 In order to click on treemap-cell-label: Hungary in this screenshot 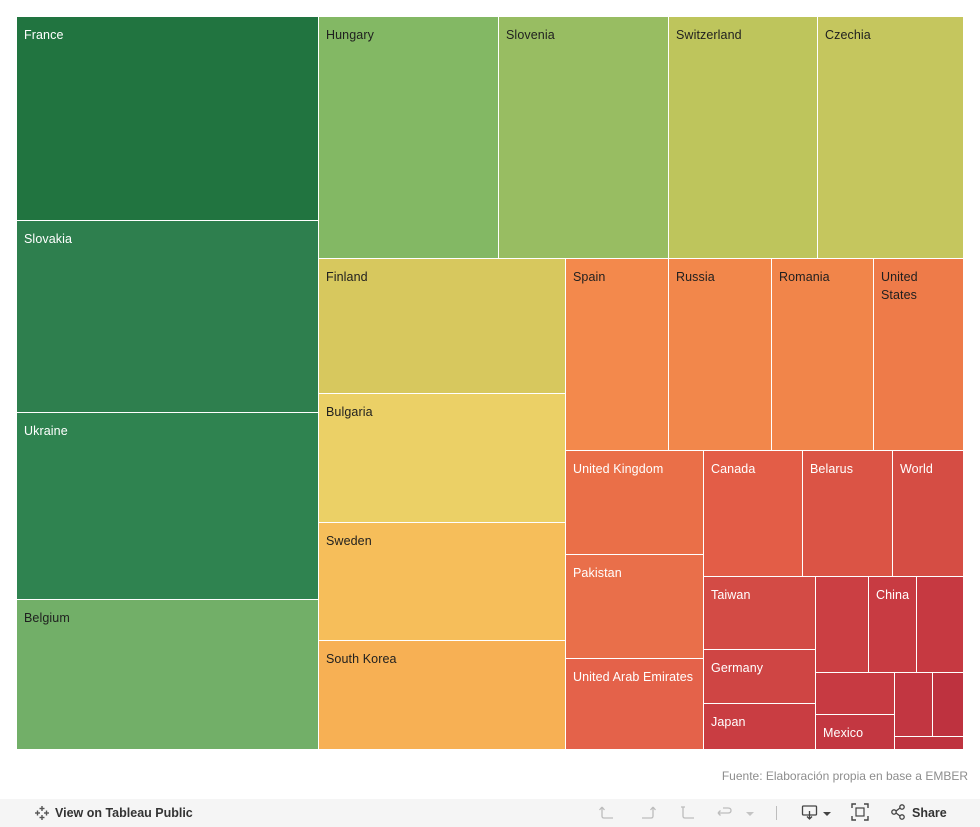, I will do `click(350, 35)`.